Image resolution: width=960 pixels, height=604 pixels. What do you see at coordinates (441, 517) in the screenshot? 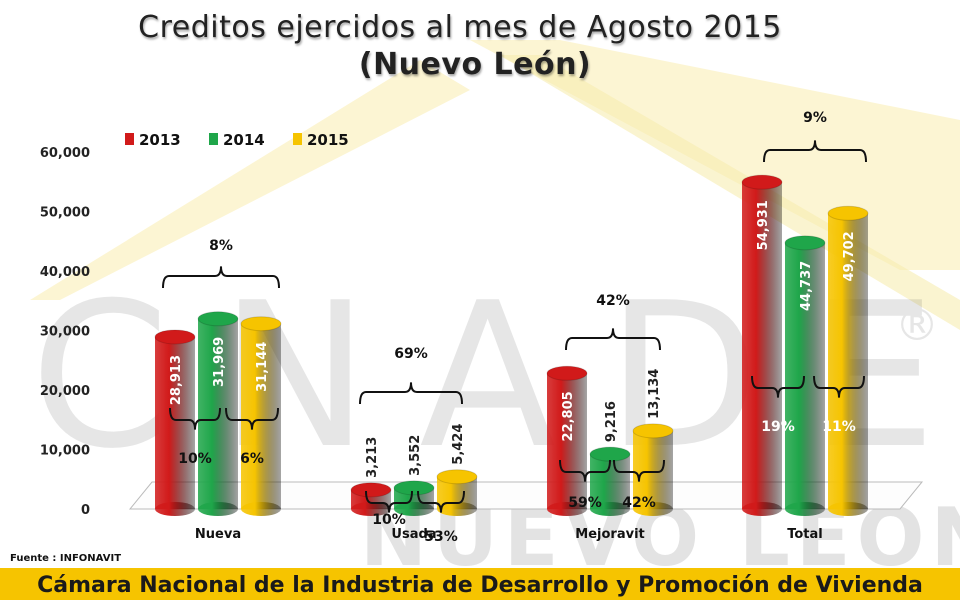
I see `growth-annotation: 53%` at bounding box center [441, 517].